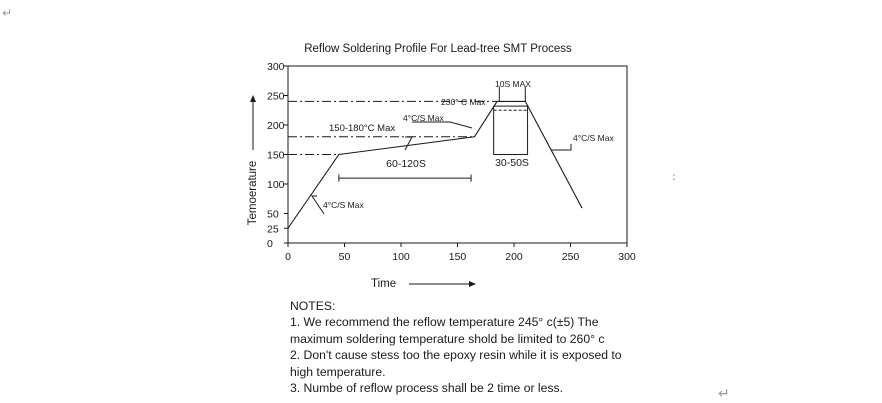 The width and height of the screenshot is (882, 403). What do you see at coordinates (383, 284) in the screenshot?
I see `x-axis-label: Time` at bounding box center [383, 284].